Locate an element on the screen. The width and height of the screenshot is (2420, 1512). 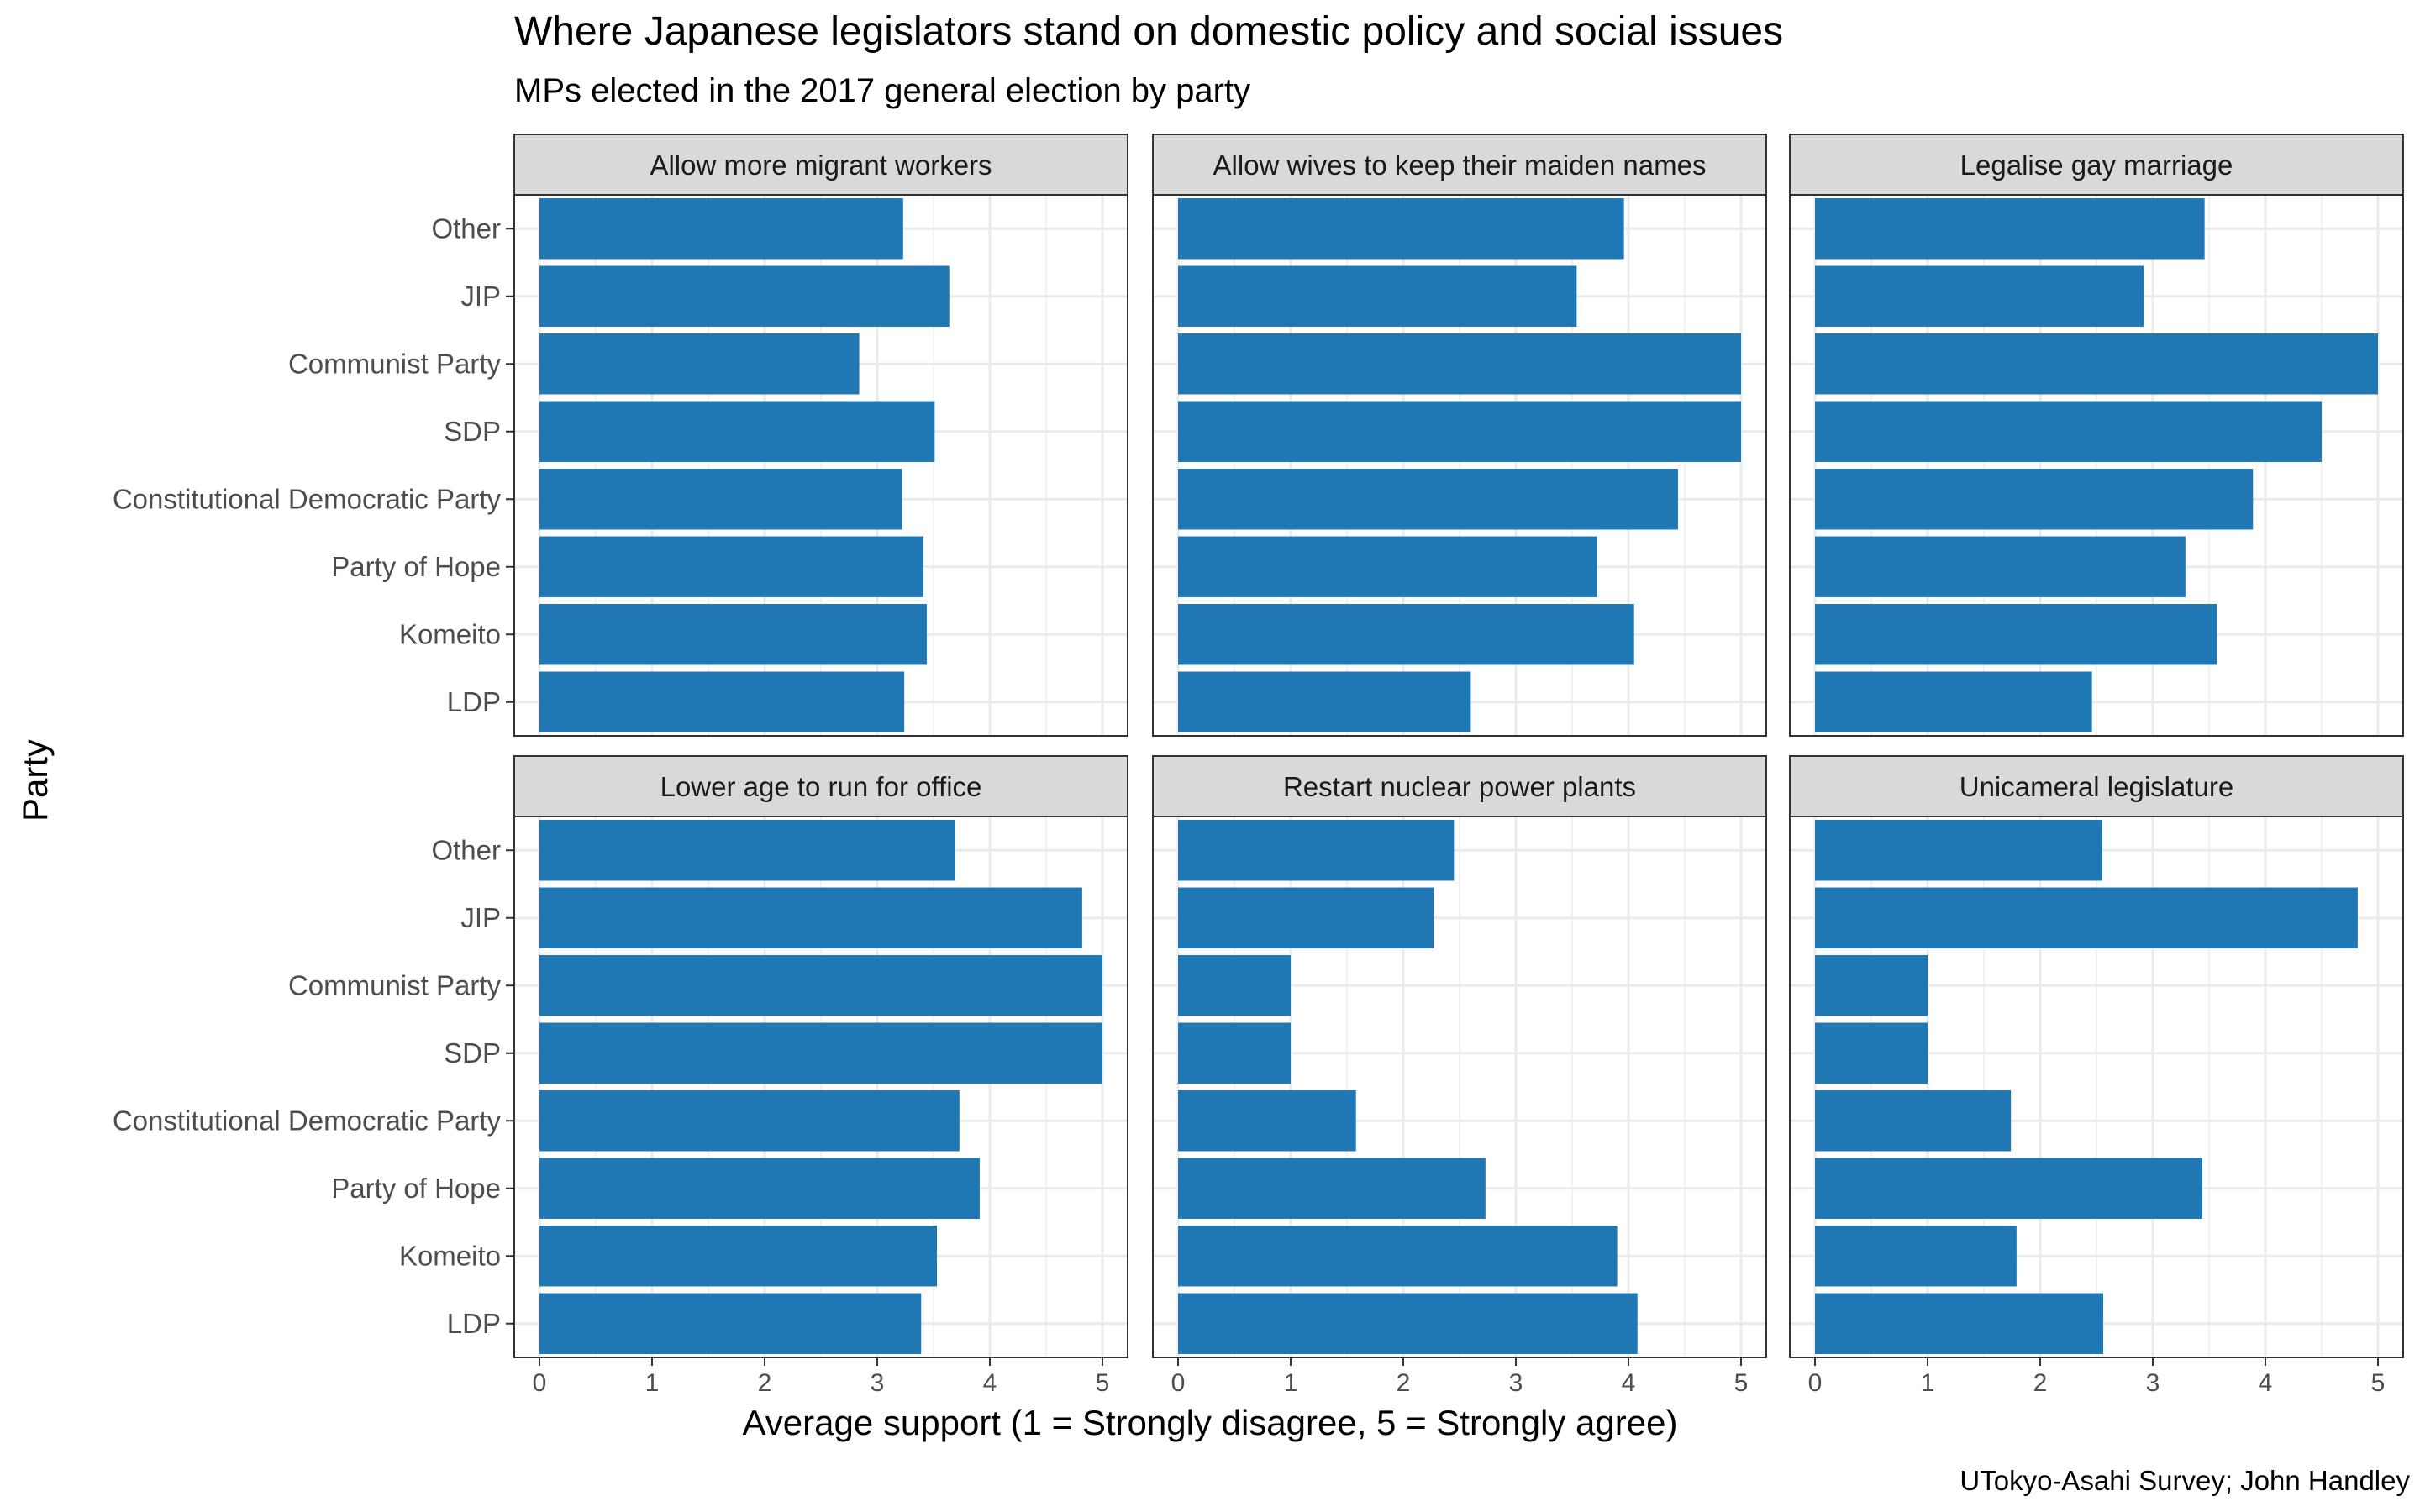
chart-caption: UTokyo-Asahi Survey; John Handley is located at coordinates (2185, 1480).